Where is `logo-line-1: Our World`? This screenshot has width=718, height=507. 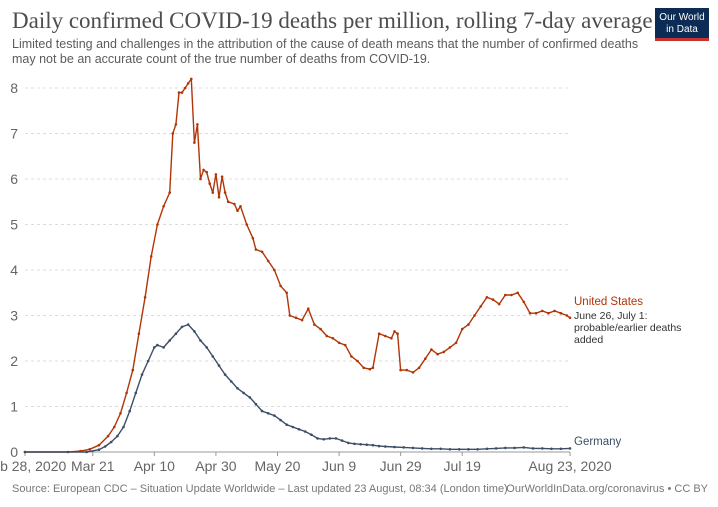 logo-line-1: Our World is located at coordinates (682, 17).